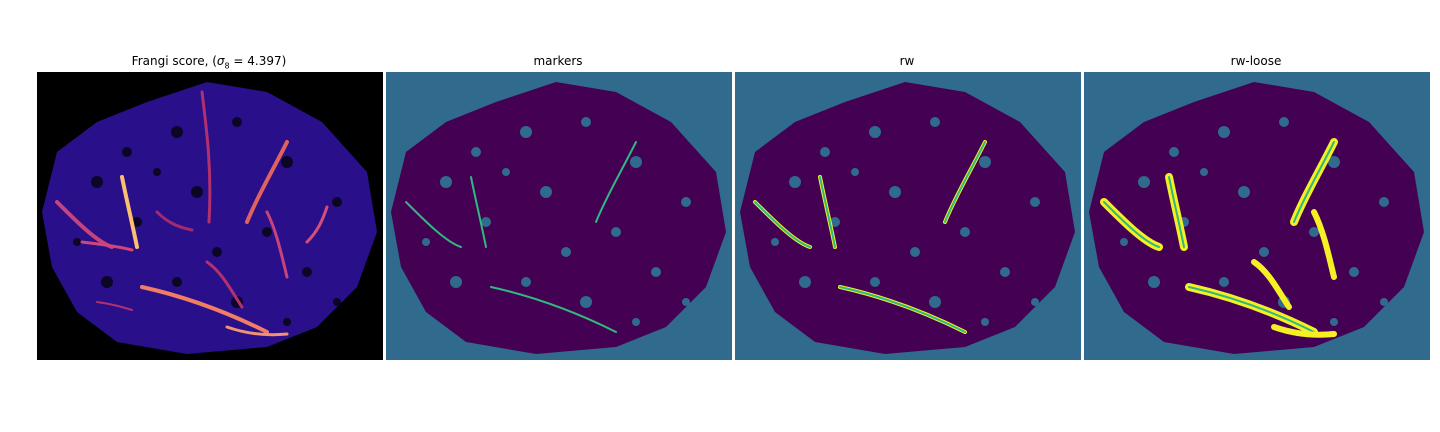 The height and width of the screenshot is (432, 1440). I want to click on panel-title-markers: markers, so click(558, 61).